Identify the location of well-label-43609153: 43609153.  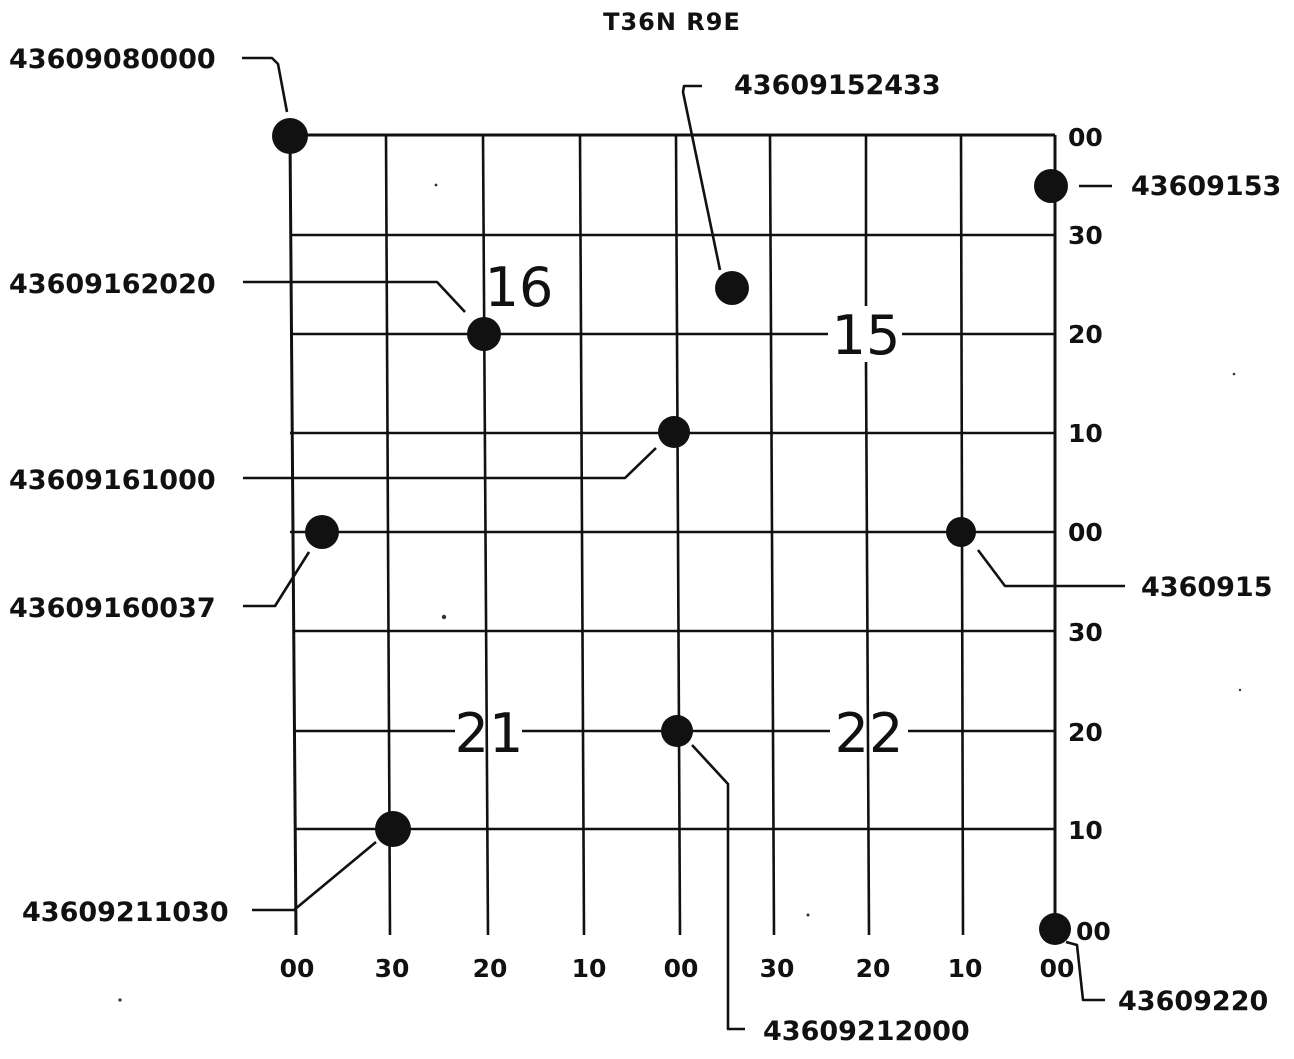
(1206, 186).